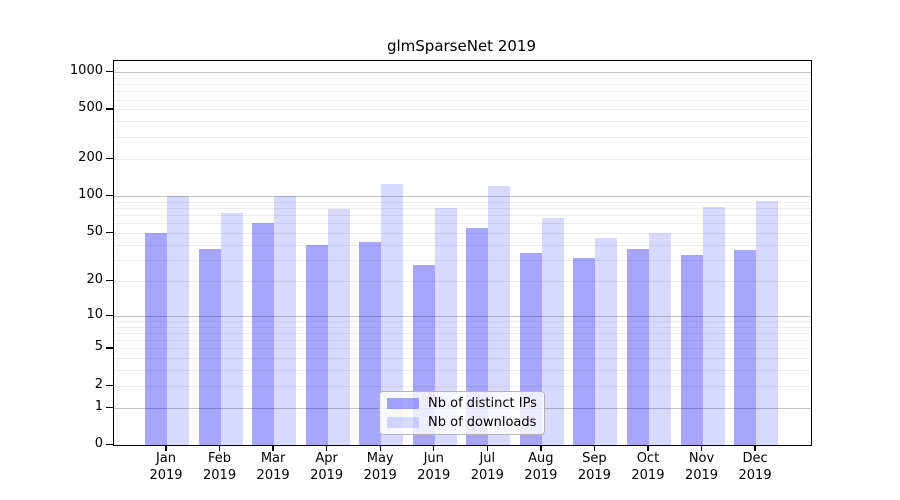 This screenshot has height=500, width=900. I want to click on y-tick-label: 200, so click(90, 157).